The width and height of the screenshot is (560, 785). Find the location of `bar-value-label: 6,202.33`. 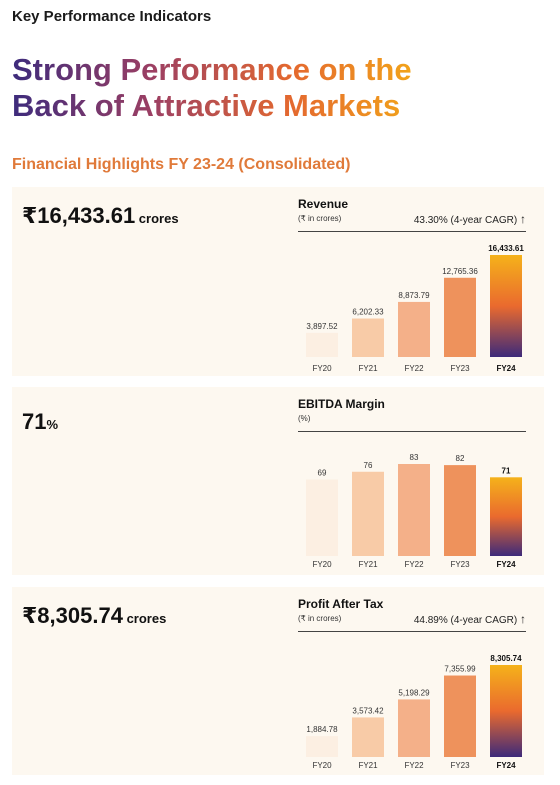

bar-value-label: 6,202.33 is located at coordinates (368, 312).